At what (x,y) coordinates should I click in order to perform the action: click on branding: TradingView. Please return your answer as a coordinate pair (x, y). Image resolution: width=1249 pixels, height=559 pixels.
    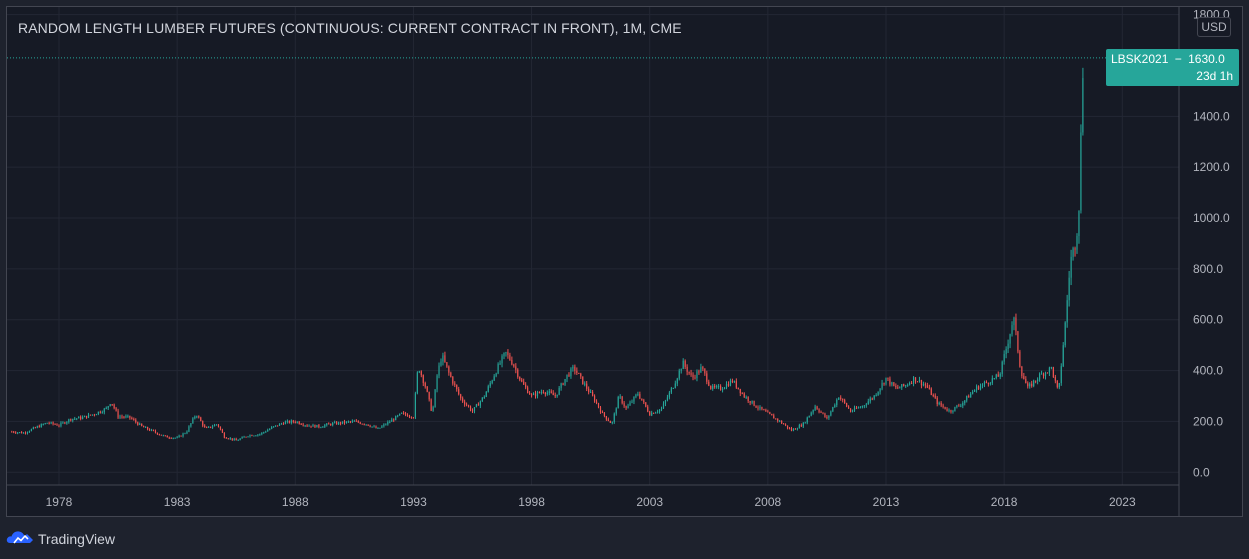
    Looking at the image, I should click on (60, 539).